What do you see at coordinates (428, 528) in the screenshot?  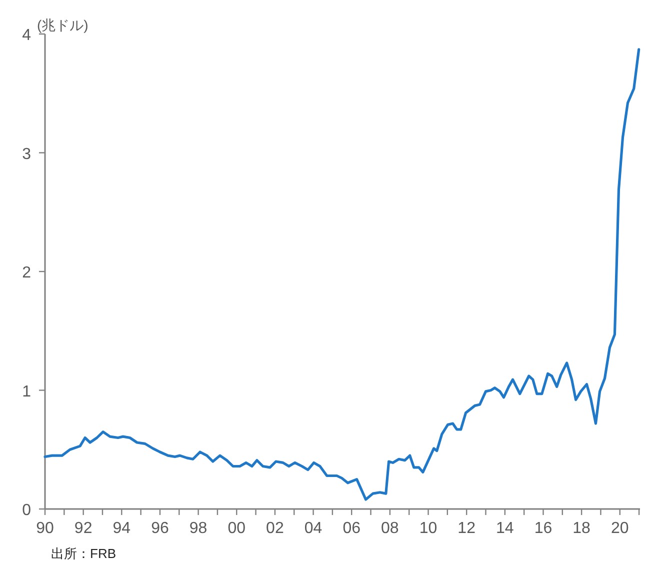 I see `x-tick-label: 10` at bounding box center [428, 528].